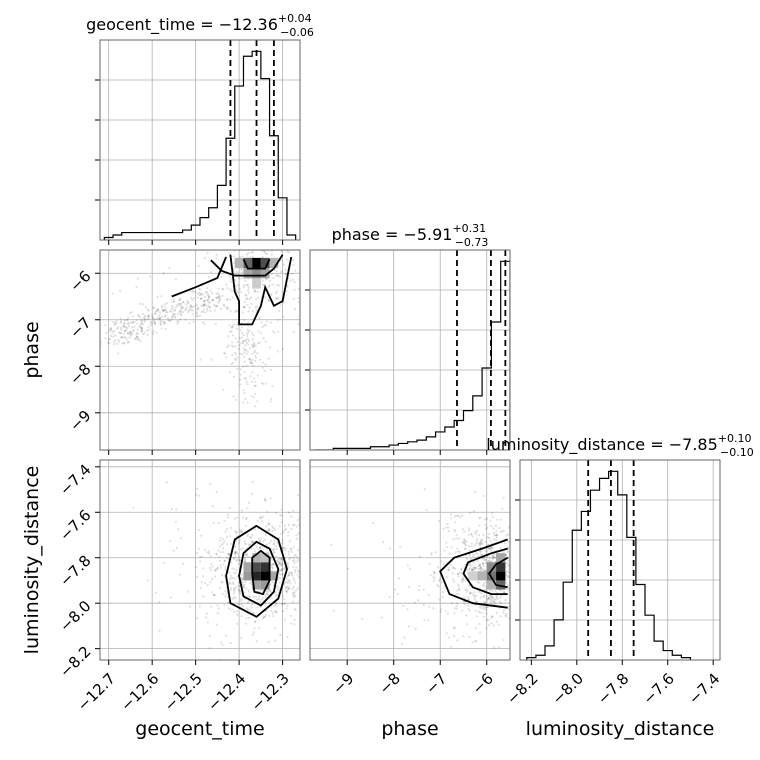 Image resolution: width=760 pixels, height=760 pixels. What do you see at coordinates (658, 689) in the screenshot?
I see `x-tick-label: −7.6` at bounding box center [658, 689].